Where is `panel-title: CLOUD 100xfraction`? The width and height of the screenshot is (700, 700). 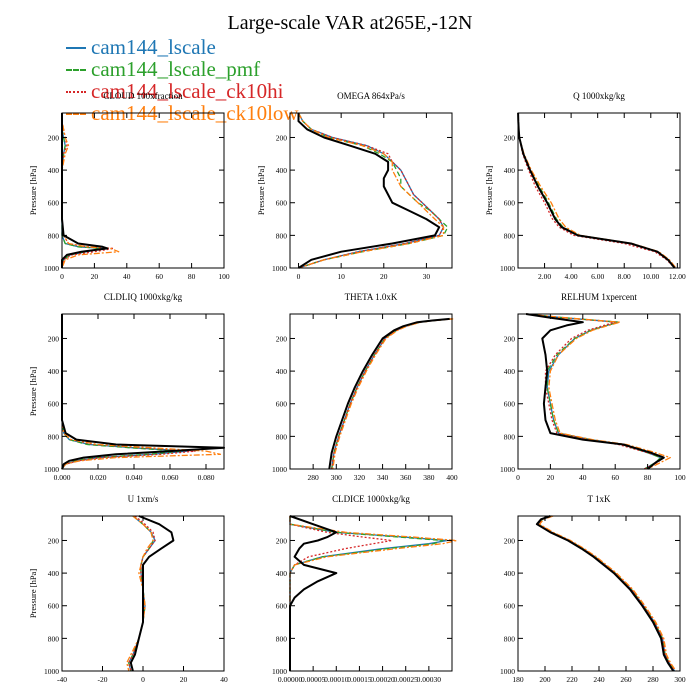 panel-title: CLOUD 100xfraction is located at coordinates (143, 96).